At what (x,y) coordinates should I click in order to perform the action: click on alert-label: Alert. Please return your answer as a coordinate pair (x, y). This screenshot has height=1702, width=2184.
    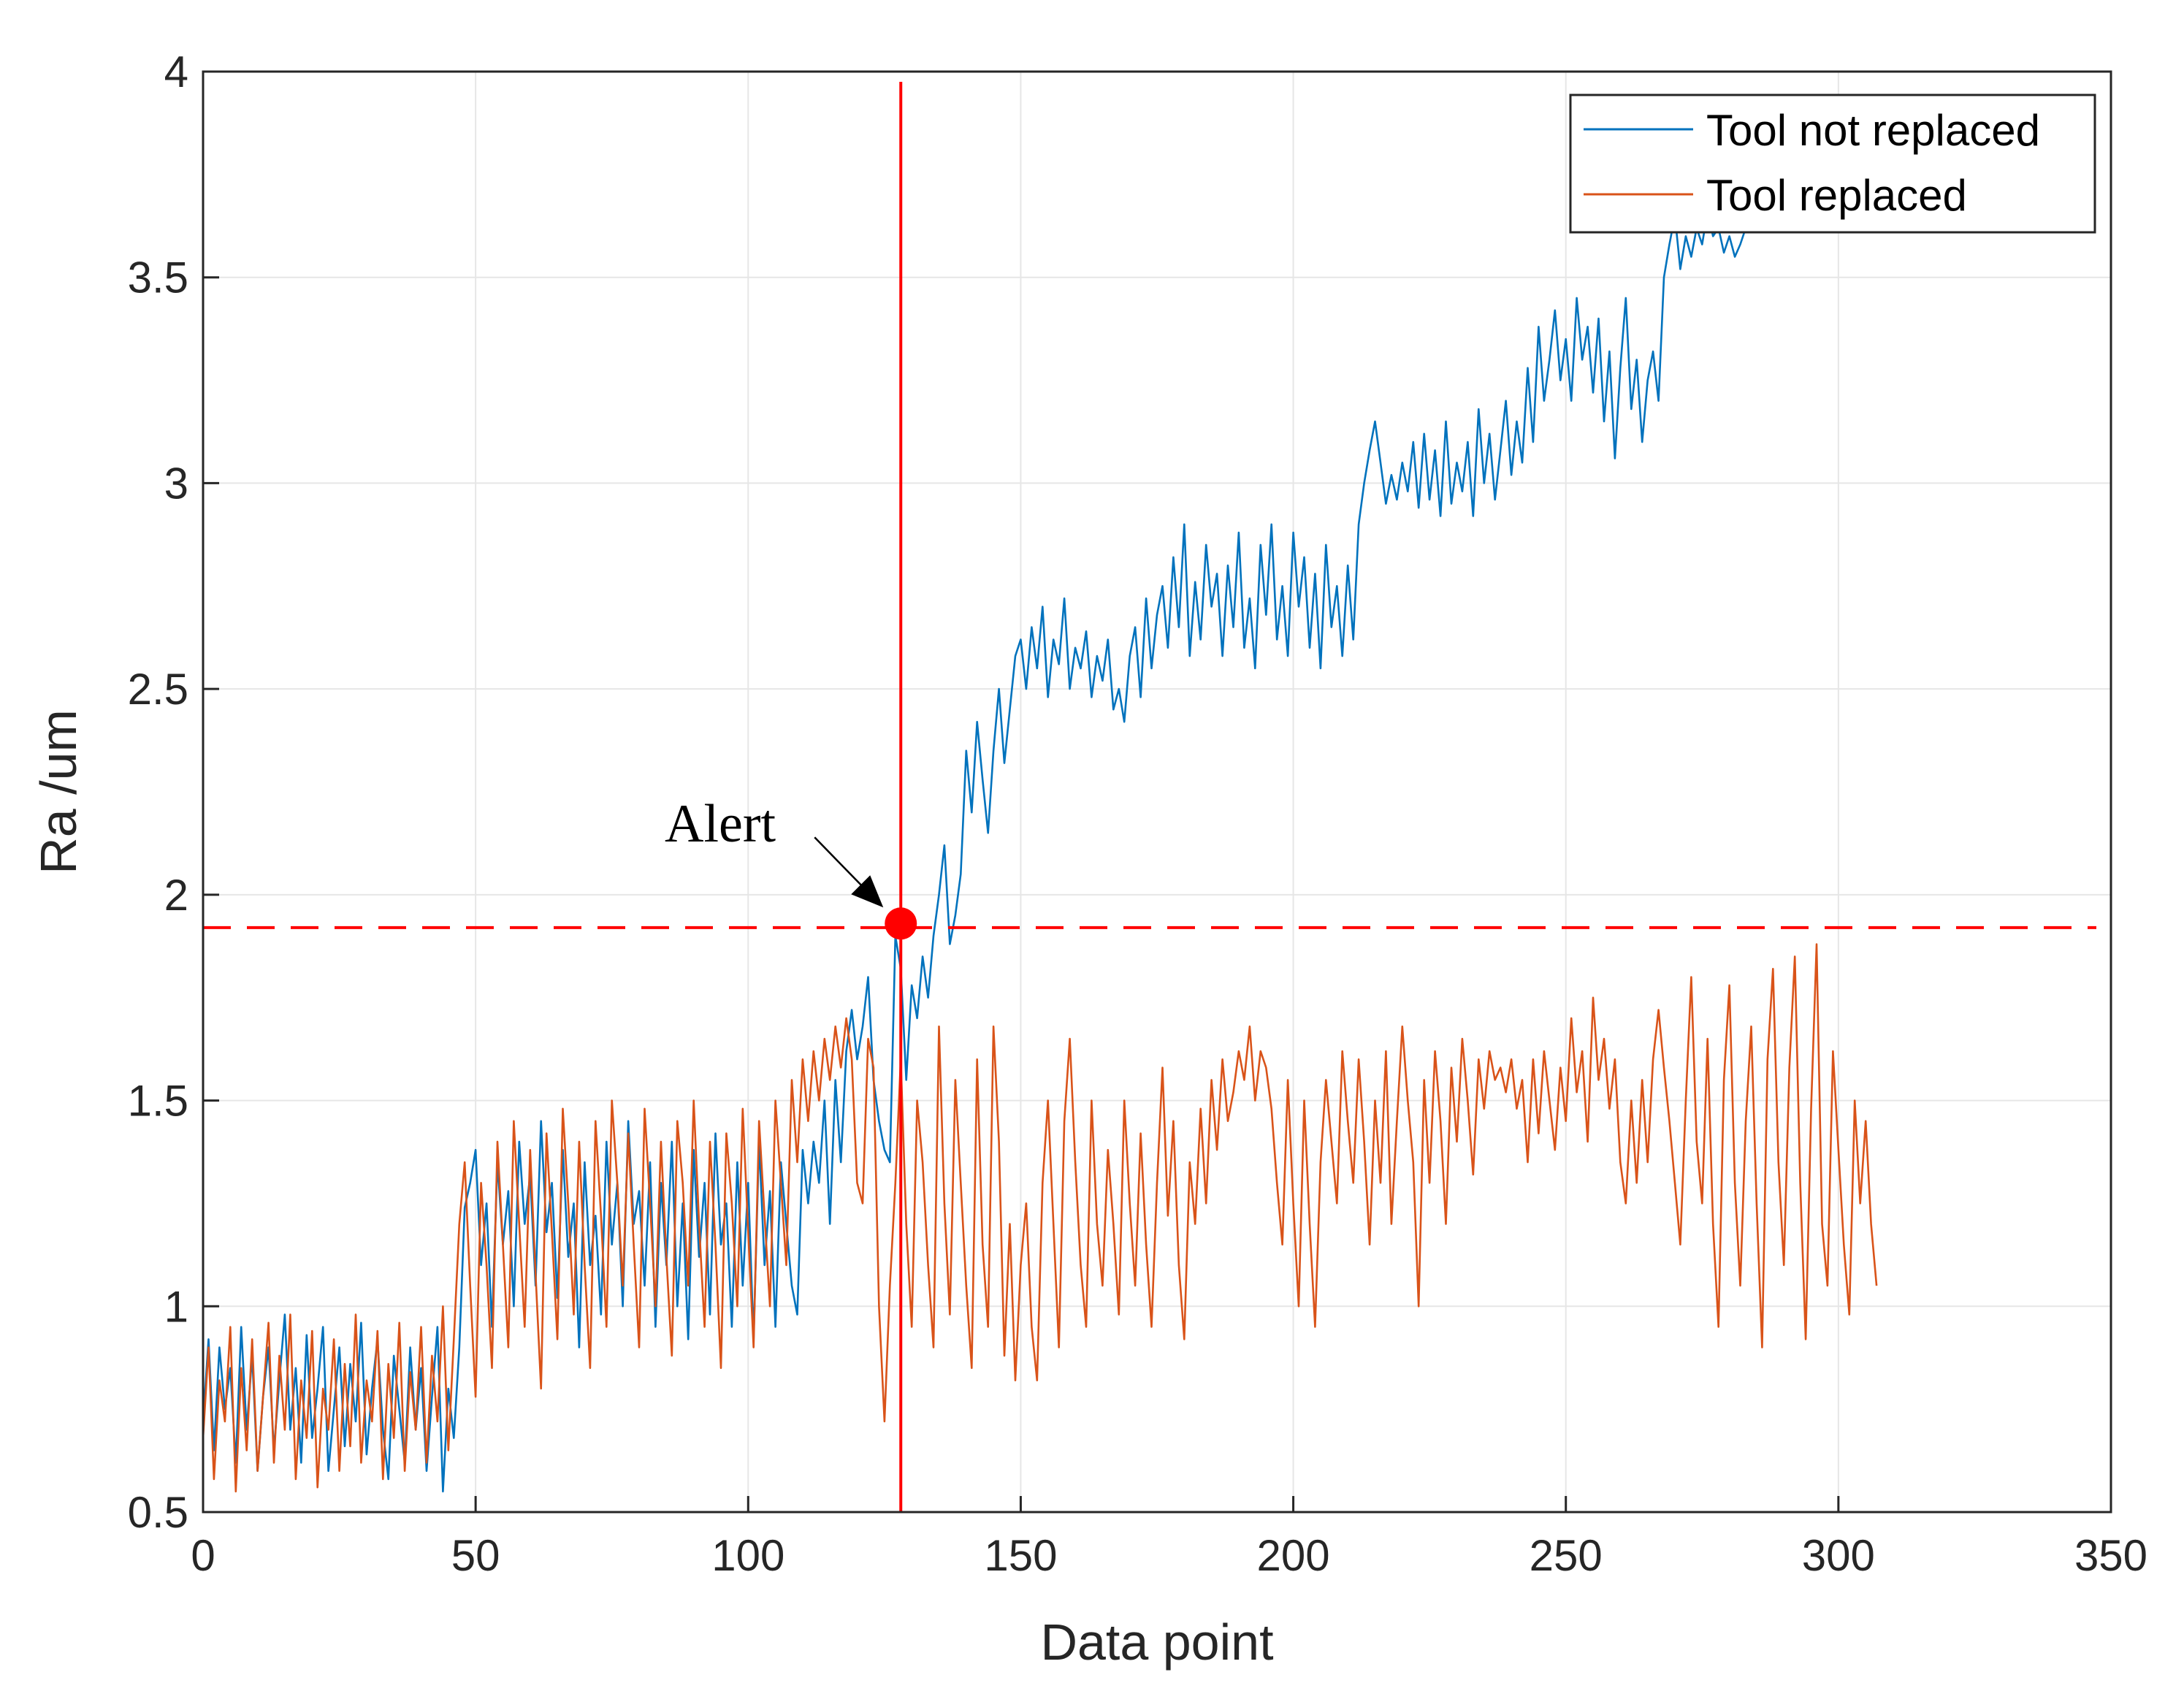
    Looking at the image, I should click on (720, 824).